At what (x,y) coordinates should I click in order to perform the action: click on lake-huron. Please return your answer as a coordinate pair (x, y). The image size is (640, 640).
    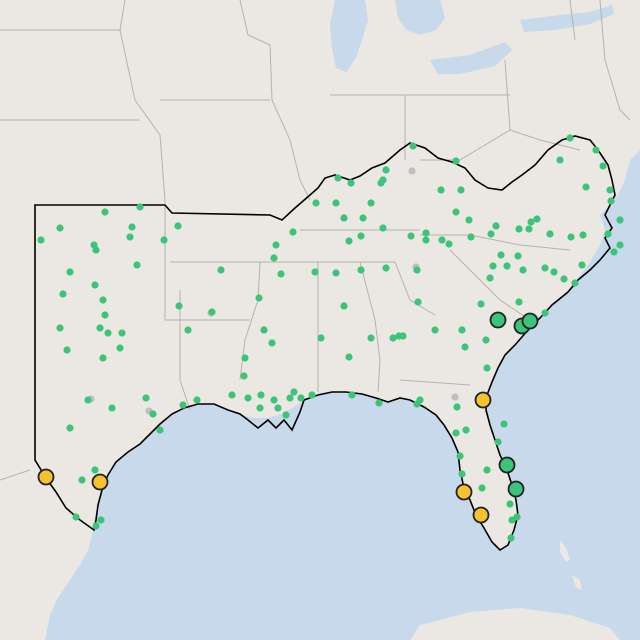
    Looking at the image, I should click on (420, 17).